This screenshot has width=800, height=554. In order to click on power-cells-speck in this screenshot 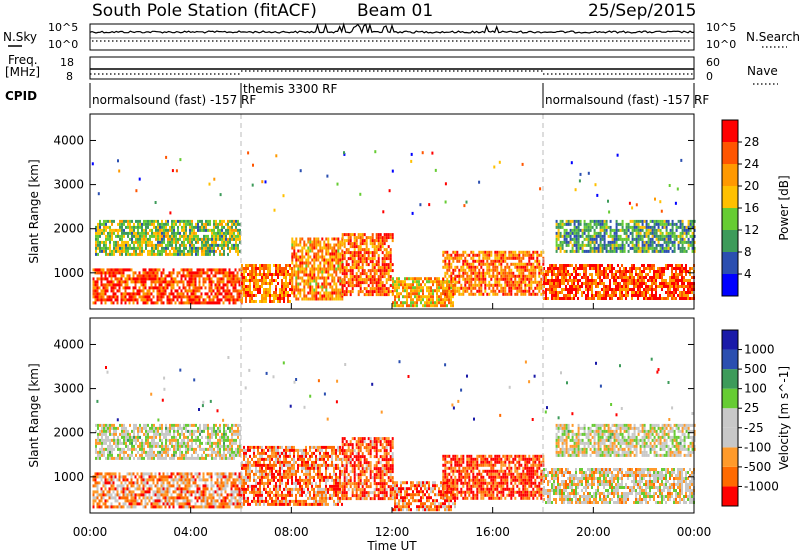, I will do `click(432, 153)`.